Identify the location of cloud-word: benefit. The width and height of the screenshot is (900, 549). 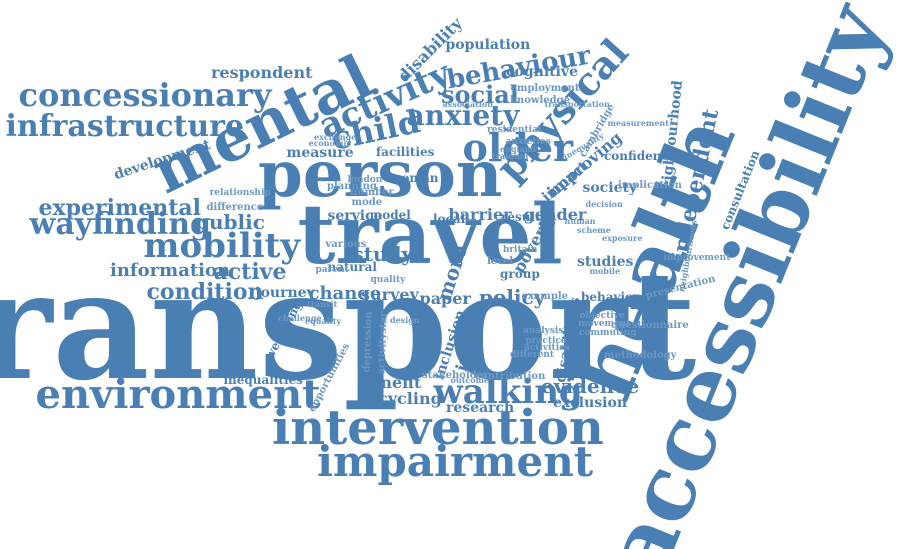
(390, 382).